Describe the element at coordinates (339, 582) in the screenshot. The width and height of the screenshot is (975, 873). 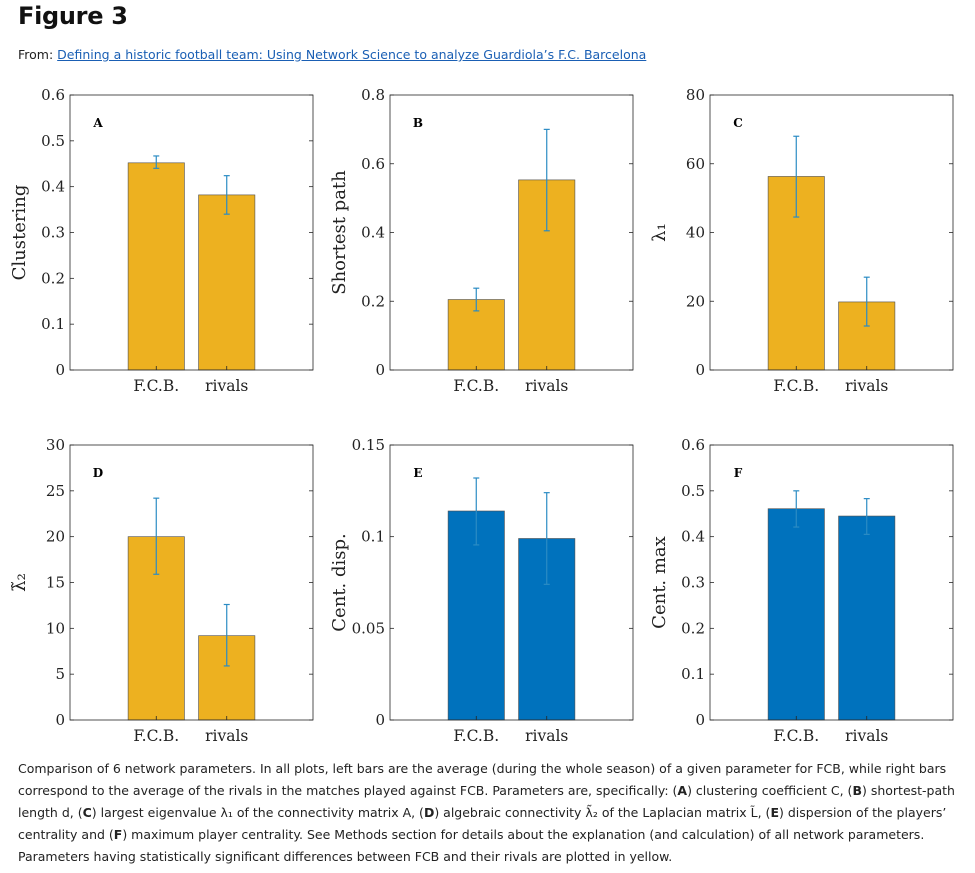
I see `y-axis-label: Cent. disp.` at that location.